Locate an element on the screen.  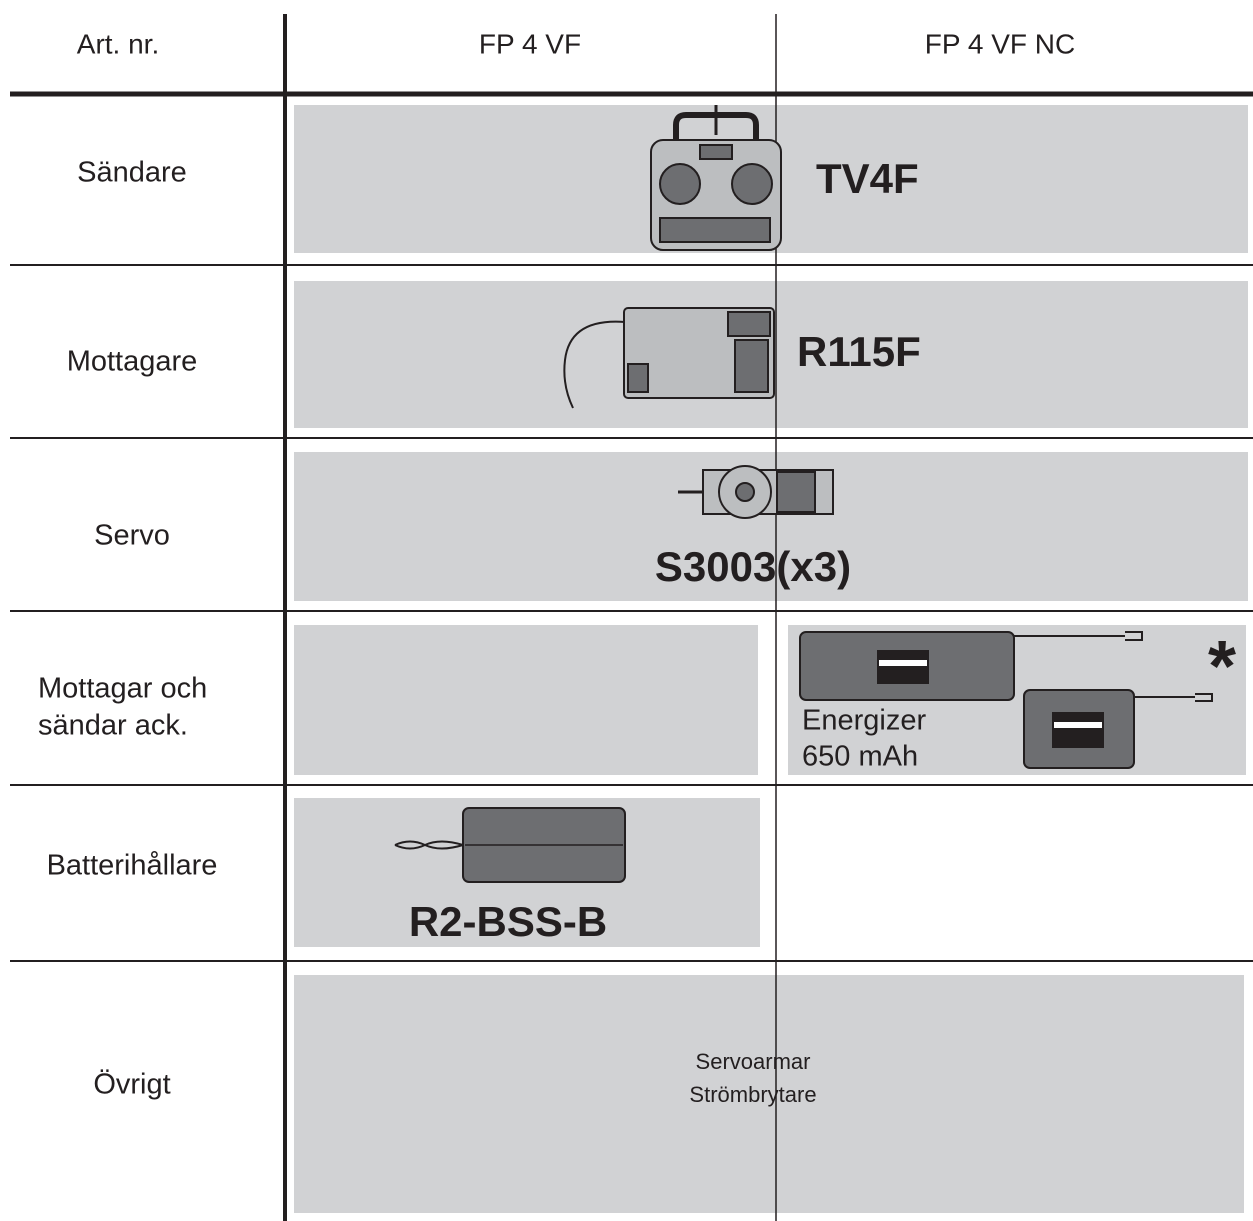
item-name: R2-BSS-B is located at coordinates (508, 921).